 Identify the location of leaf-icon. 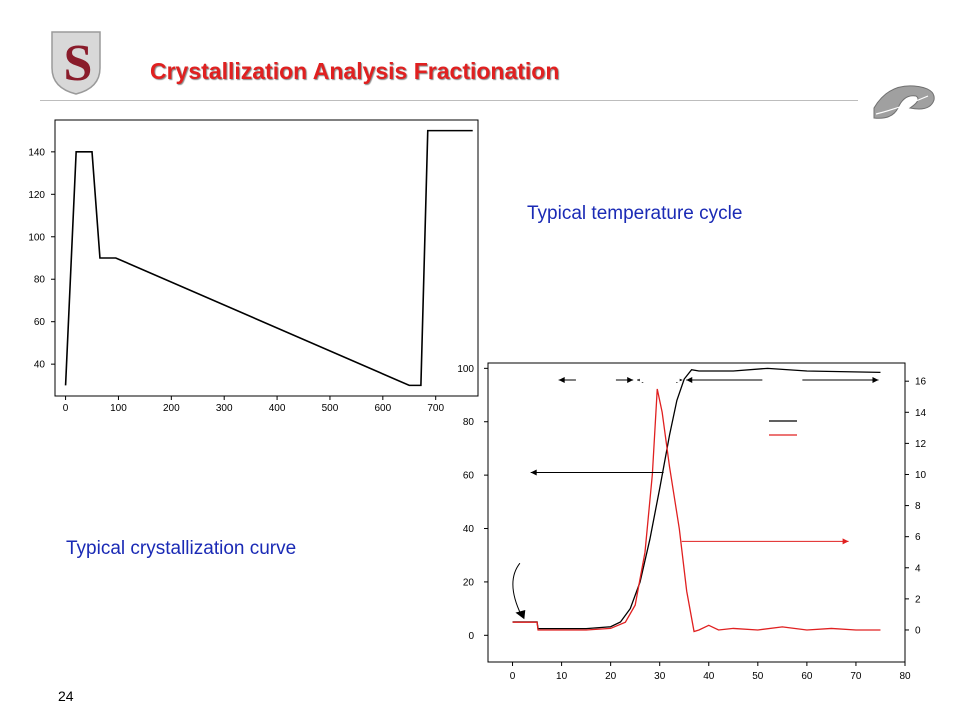
(904, 102).